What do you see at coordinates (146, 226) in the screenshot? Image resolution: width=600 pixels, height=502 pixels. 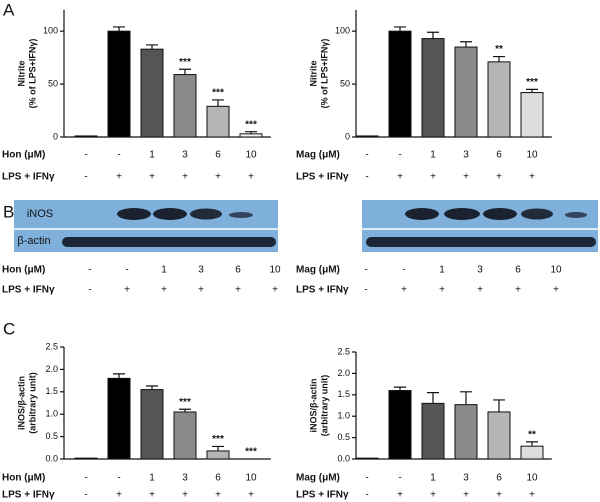 I see `blot-left` at bounding box center [146, 226].